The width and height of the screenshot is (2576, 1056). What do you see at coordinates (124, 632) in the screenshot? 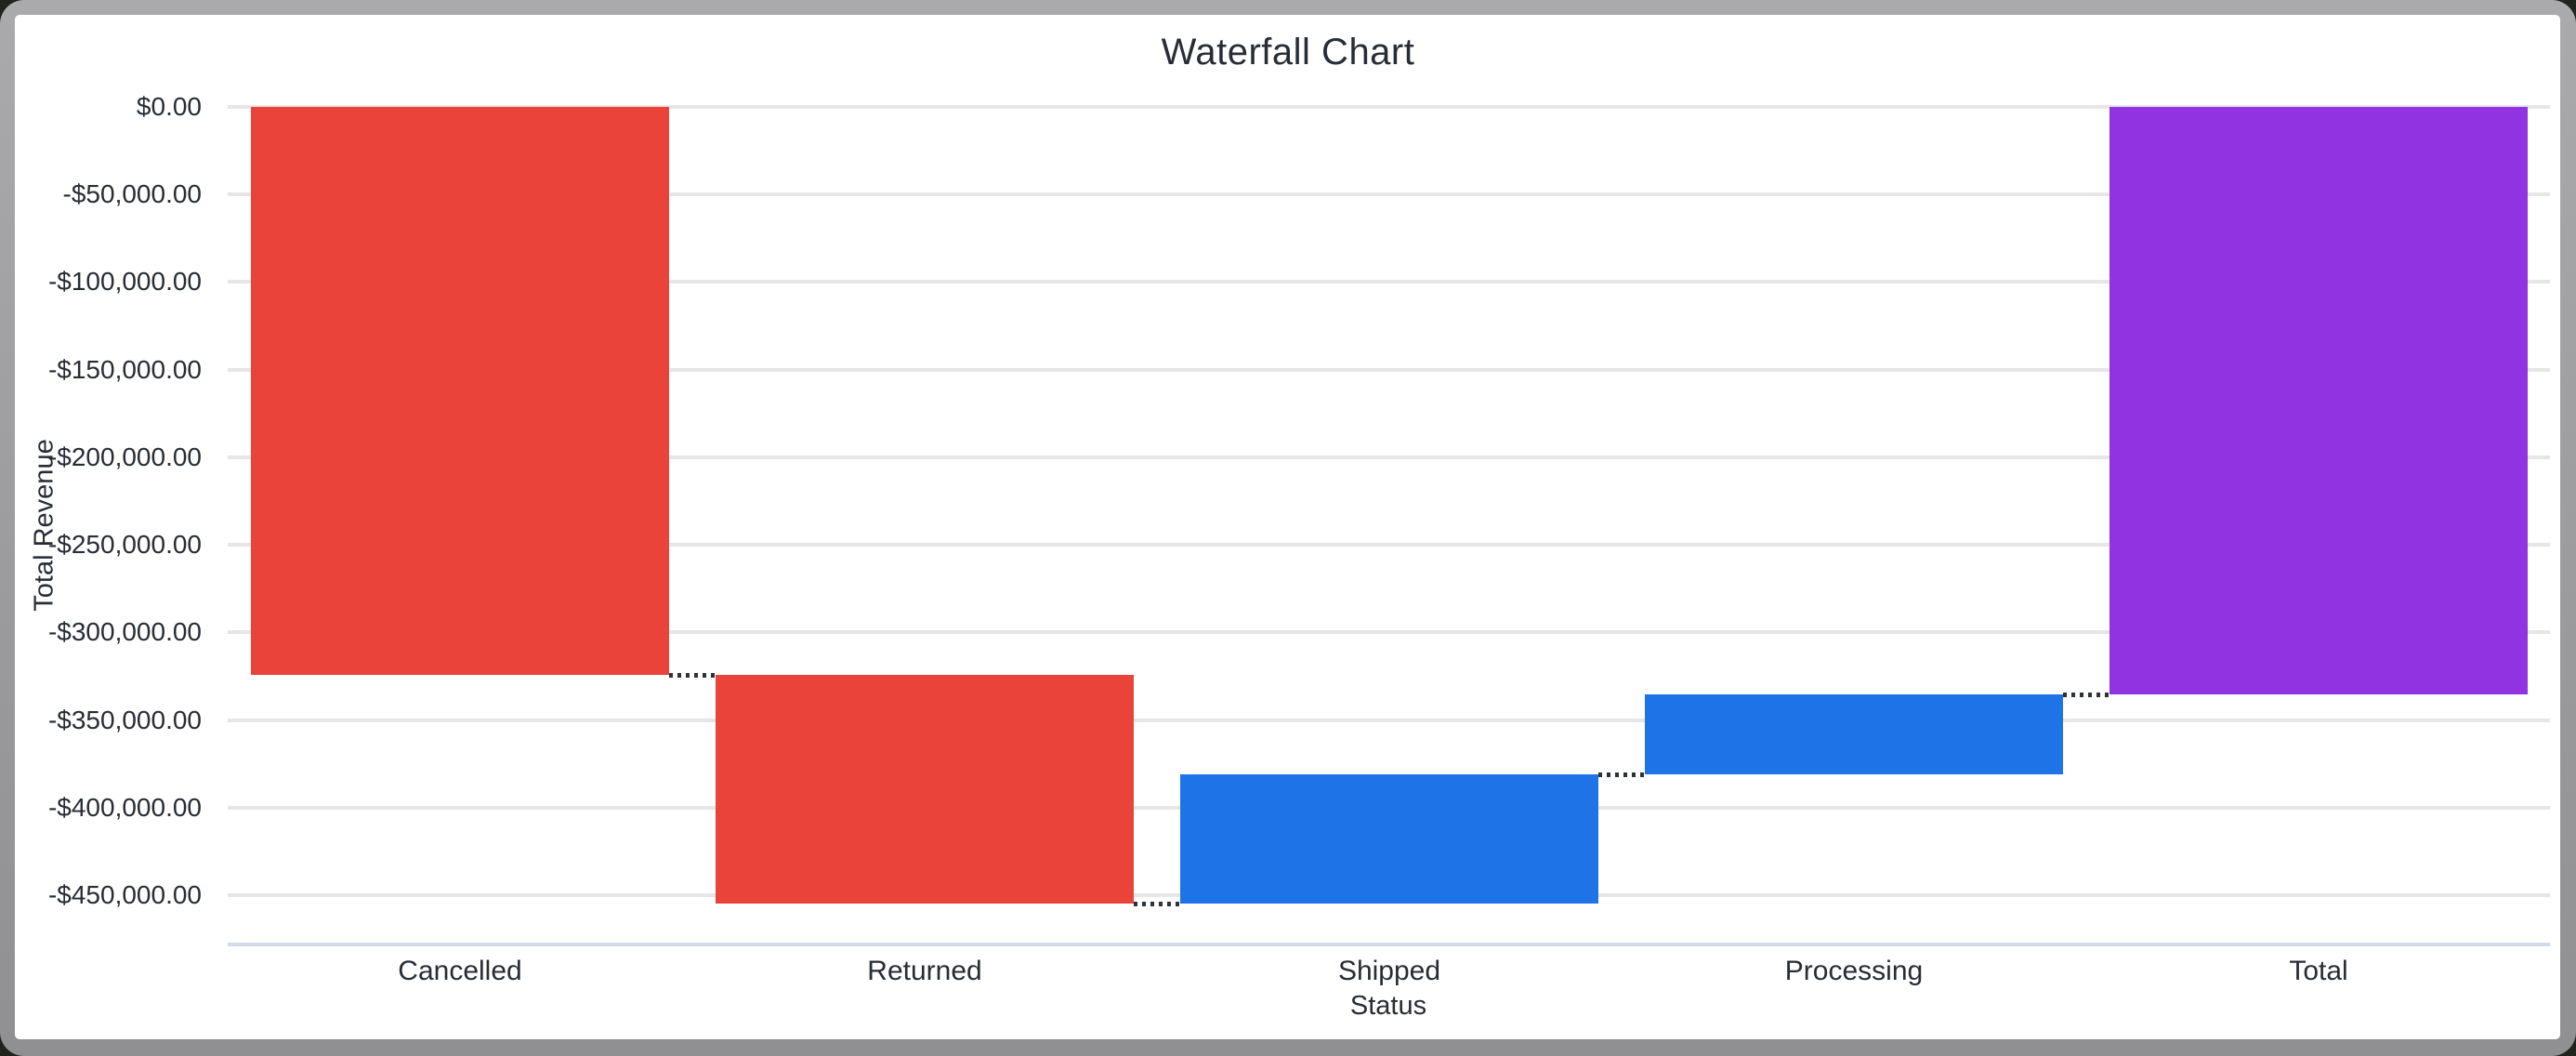
I see `y-tick-label: -$300,000.00` at bounding box center [124, 632].